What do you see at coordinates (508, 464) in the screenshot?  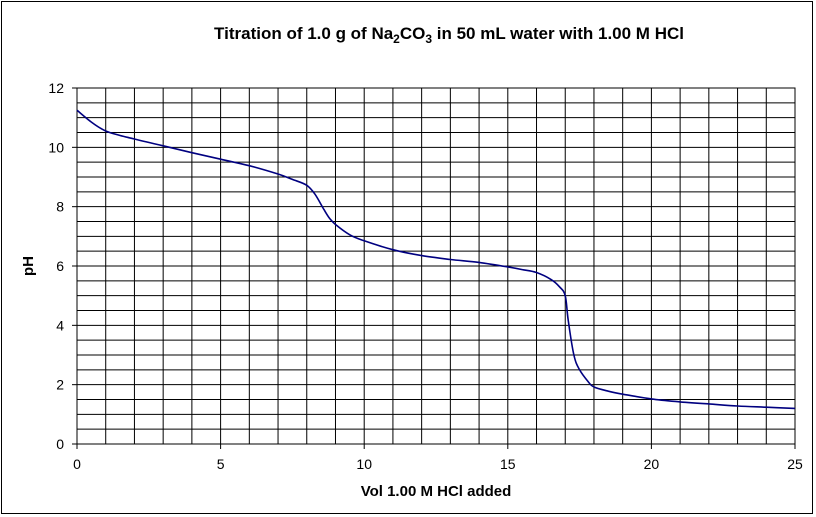 I see `x-tick-label: 15` at bounding box center [508, 464].